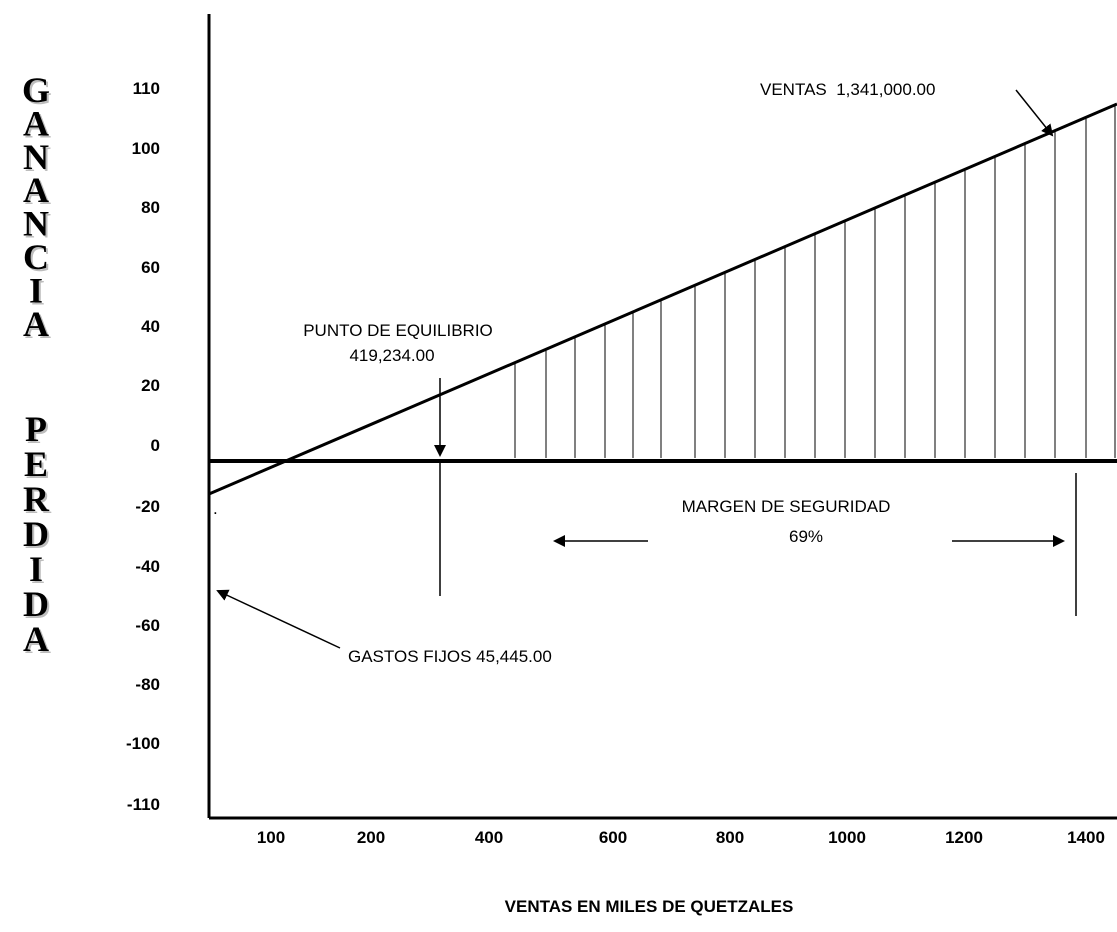 This screenshot has height=932, width=1117. What do you see at coordinates (150, 385) in the screenshot?
I see `y-tick-label: 20` at bounding box center [150, 385].